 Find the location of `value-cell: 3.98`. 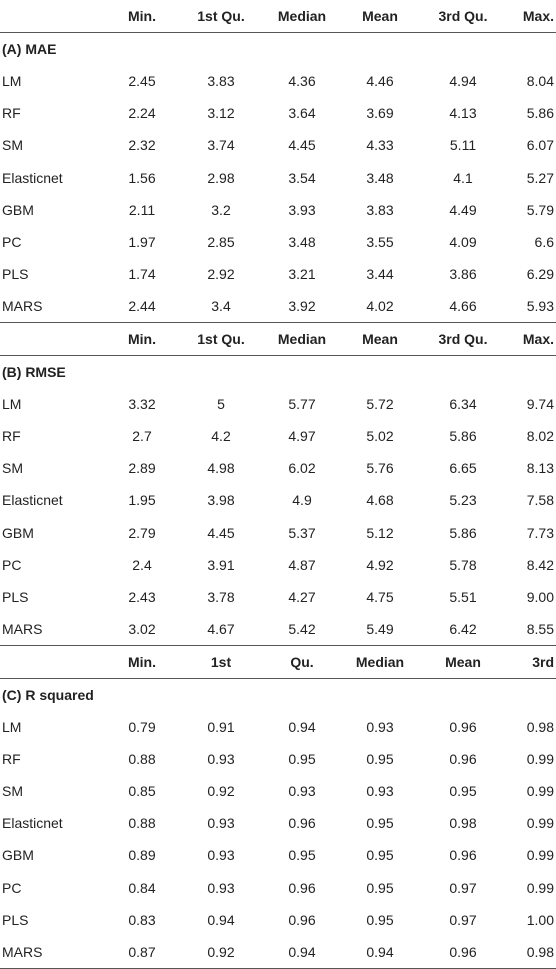

value-cell: 3.98 is located at coordinates (221, 500).